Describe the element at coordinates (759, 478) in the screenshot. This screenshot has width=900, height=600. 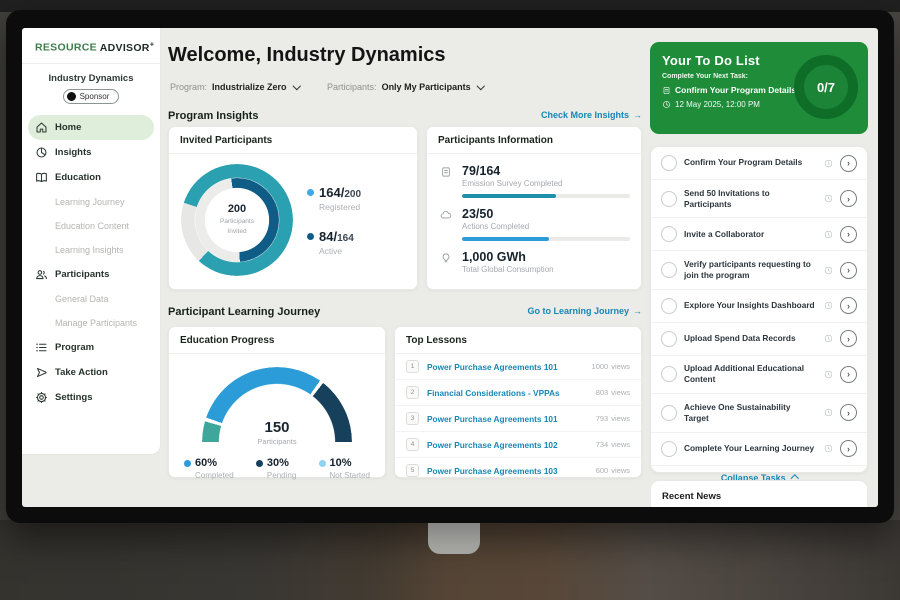
I see `collapse-tasks-link: Collapse Tasks` at that location.